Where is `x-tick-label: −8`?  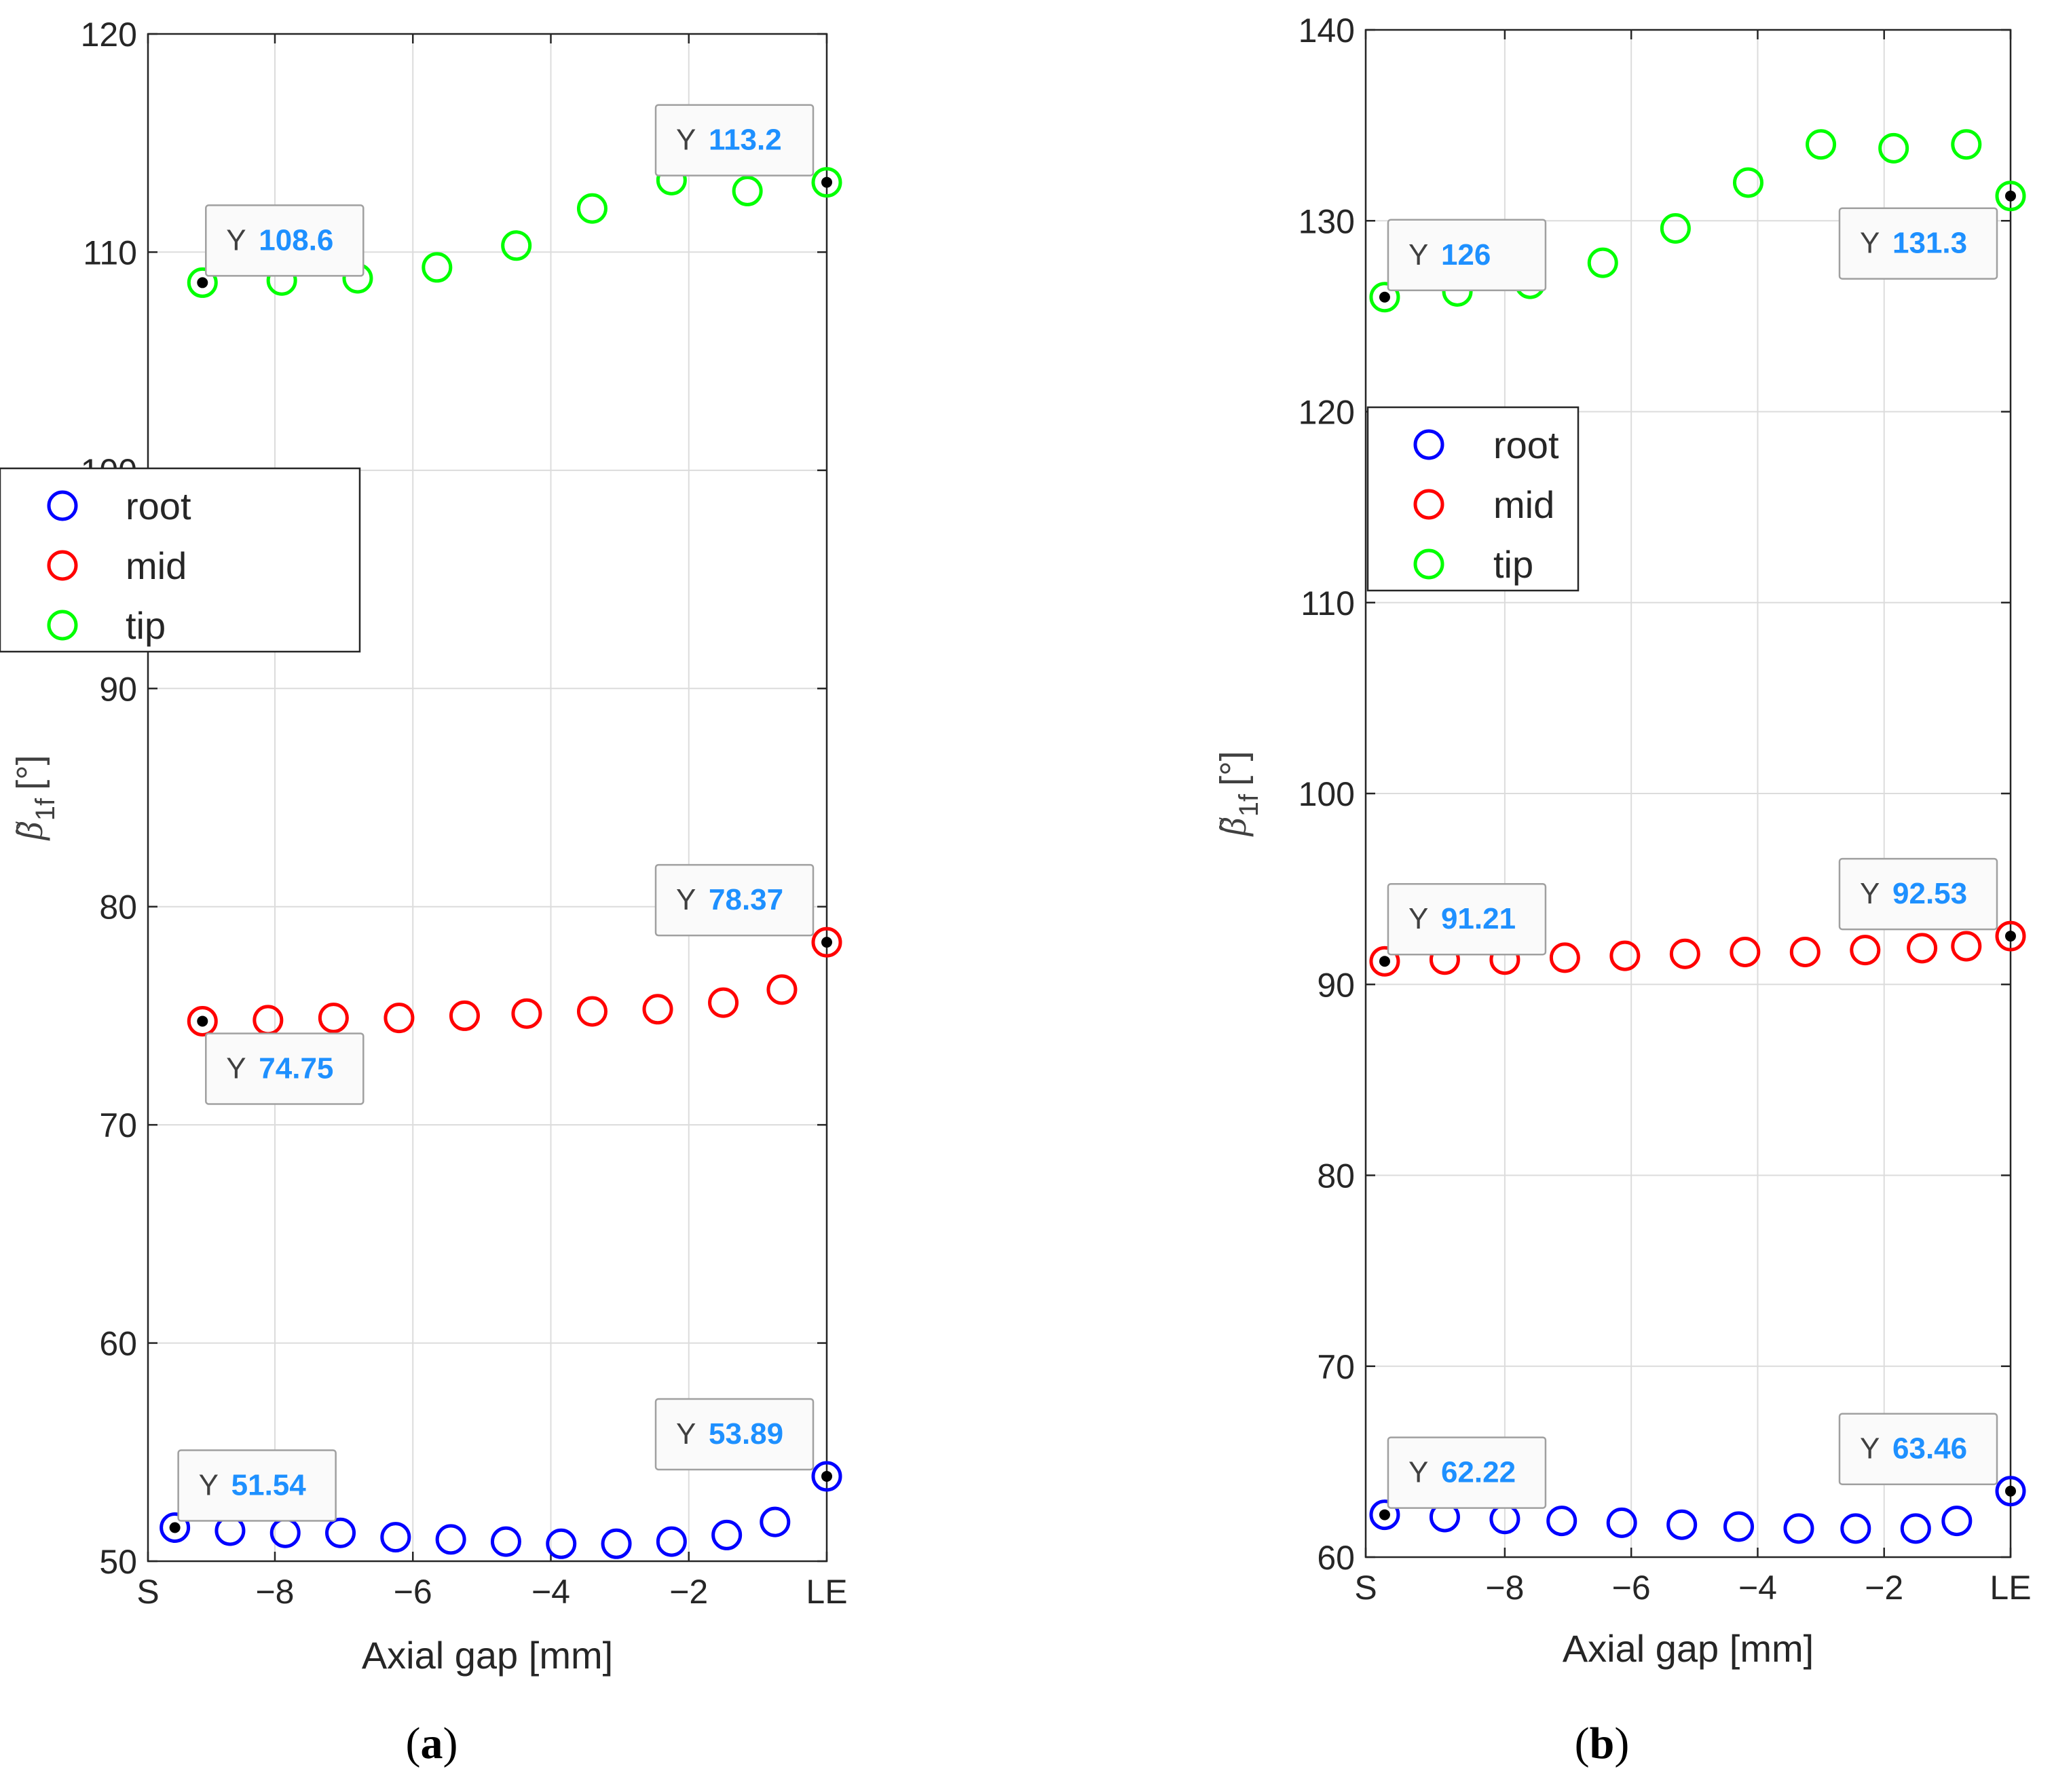 x-tick-label: −8 is located at coordinates (1504, 1588).